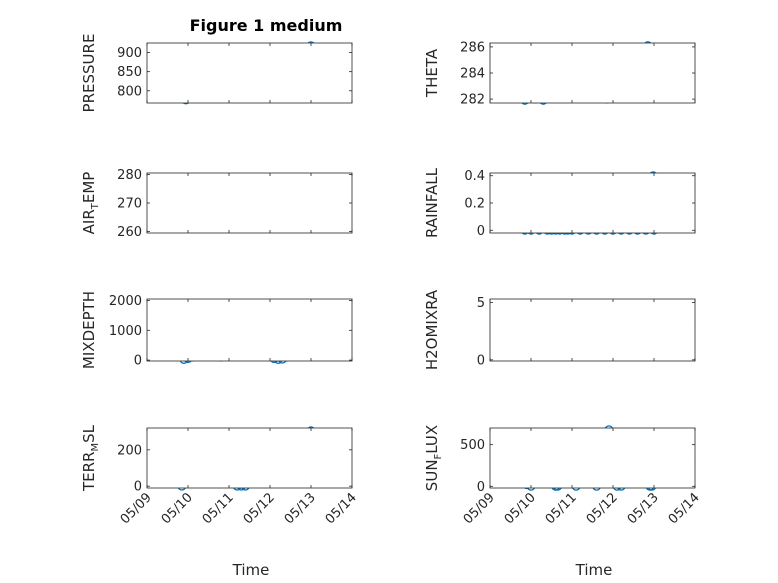  I want to click on subplot-air-temp: 260 270 280 AIRTEMP, so click(216, 204).